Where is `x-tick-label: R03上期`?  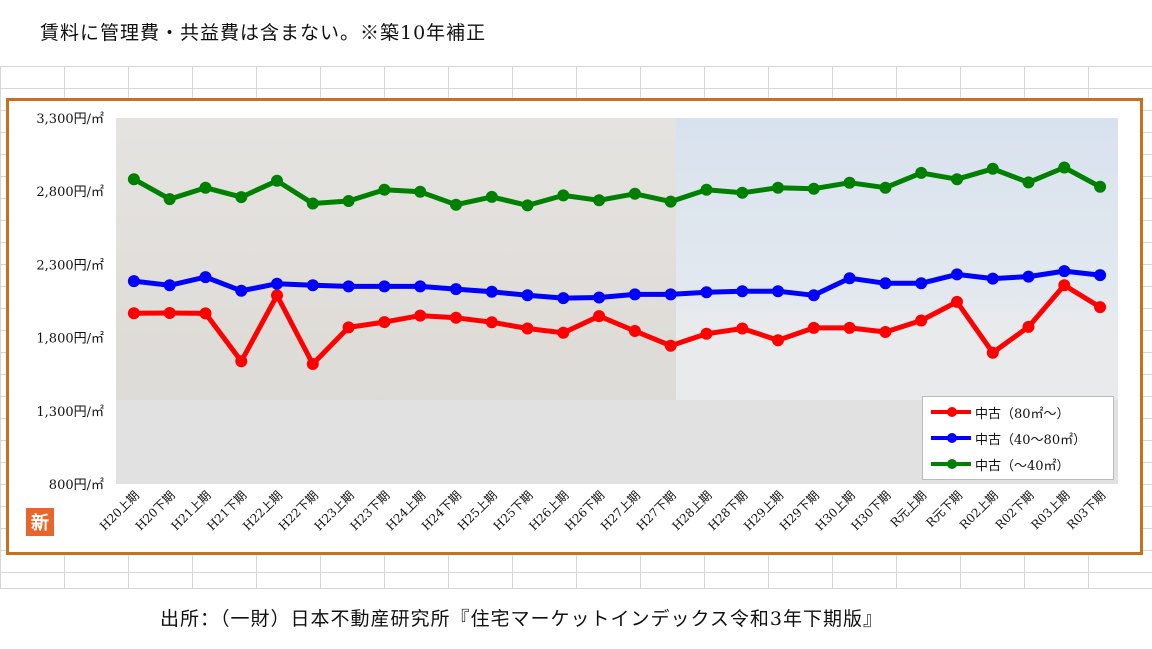 x-tick-label: R03上期 is located at coordinates (1050, 510).